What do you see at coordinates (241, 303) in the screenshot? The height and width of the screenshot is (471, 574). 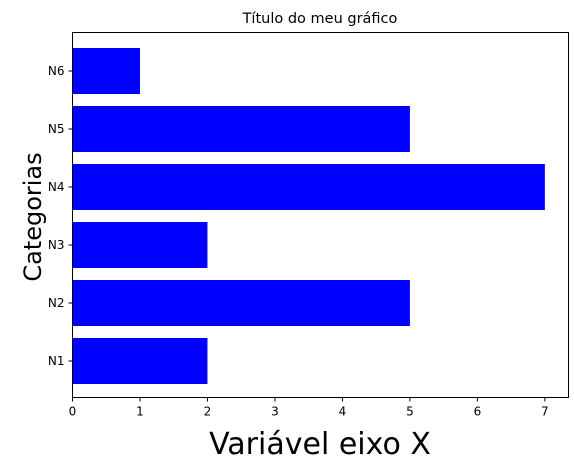 I see `bar-n2` at bounding box center [241, 303].